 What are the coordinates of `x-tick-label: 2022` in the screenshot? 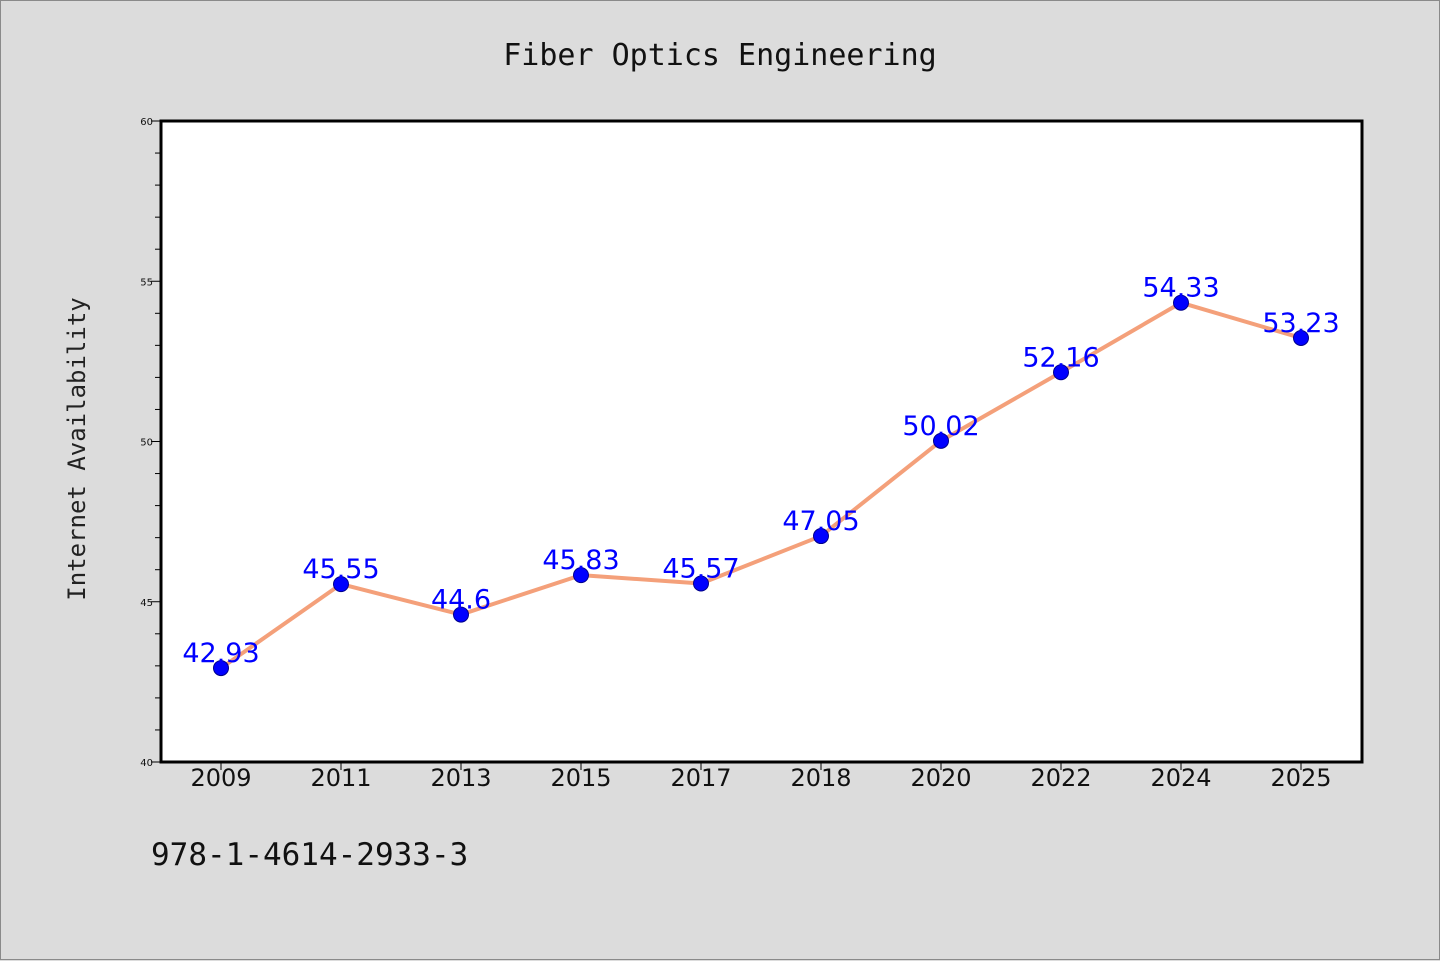 It's located at (1060, 778).